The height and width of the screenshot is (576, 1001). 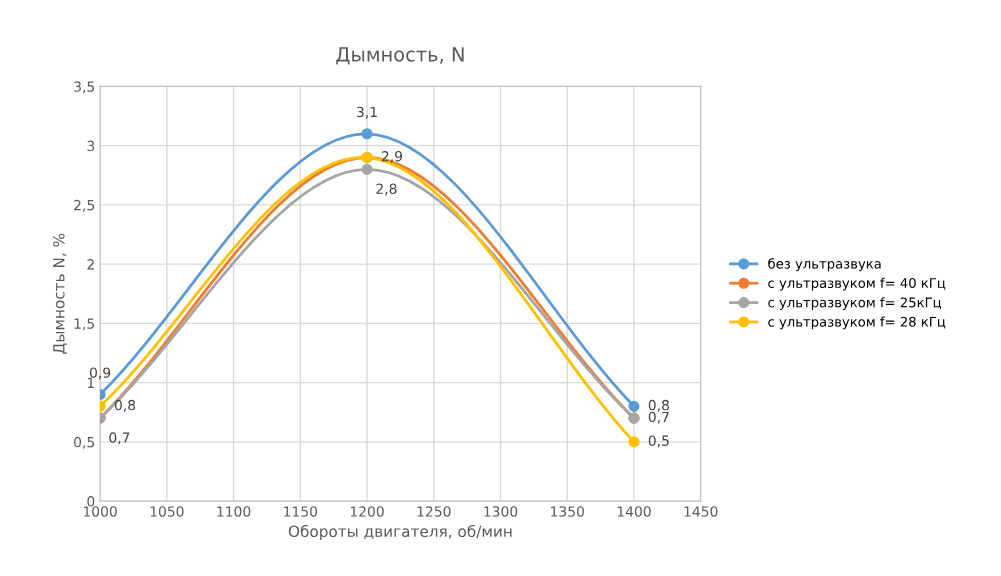 I want to click on legend-label: без ультразвука, so click(x=824, y=265).